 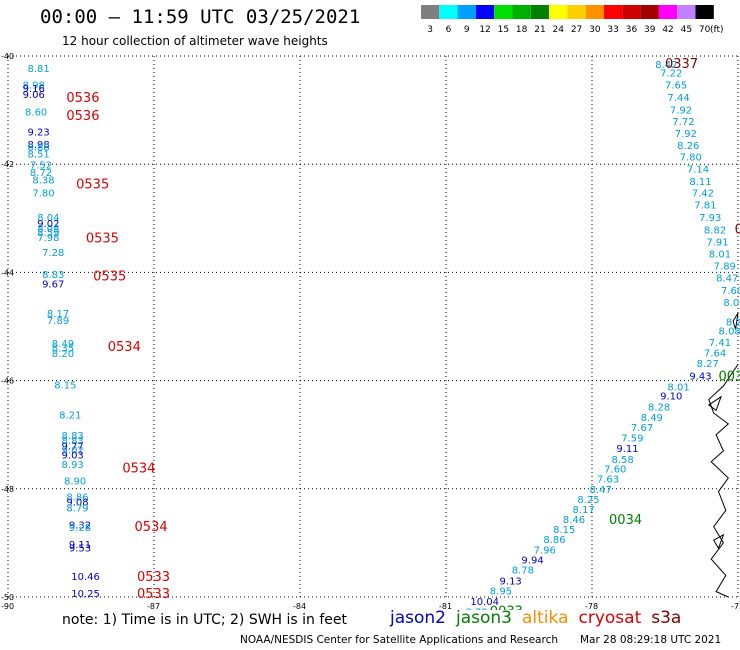 What do you see at coordinates (299, 606) in the screenshot?
I see `lon-tick-label: -84` at bounding box center [299, 606].